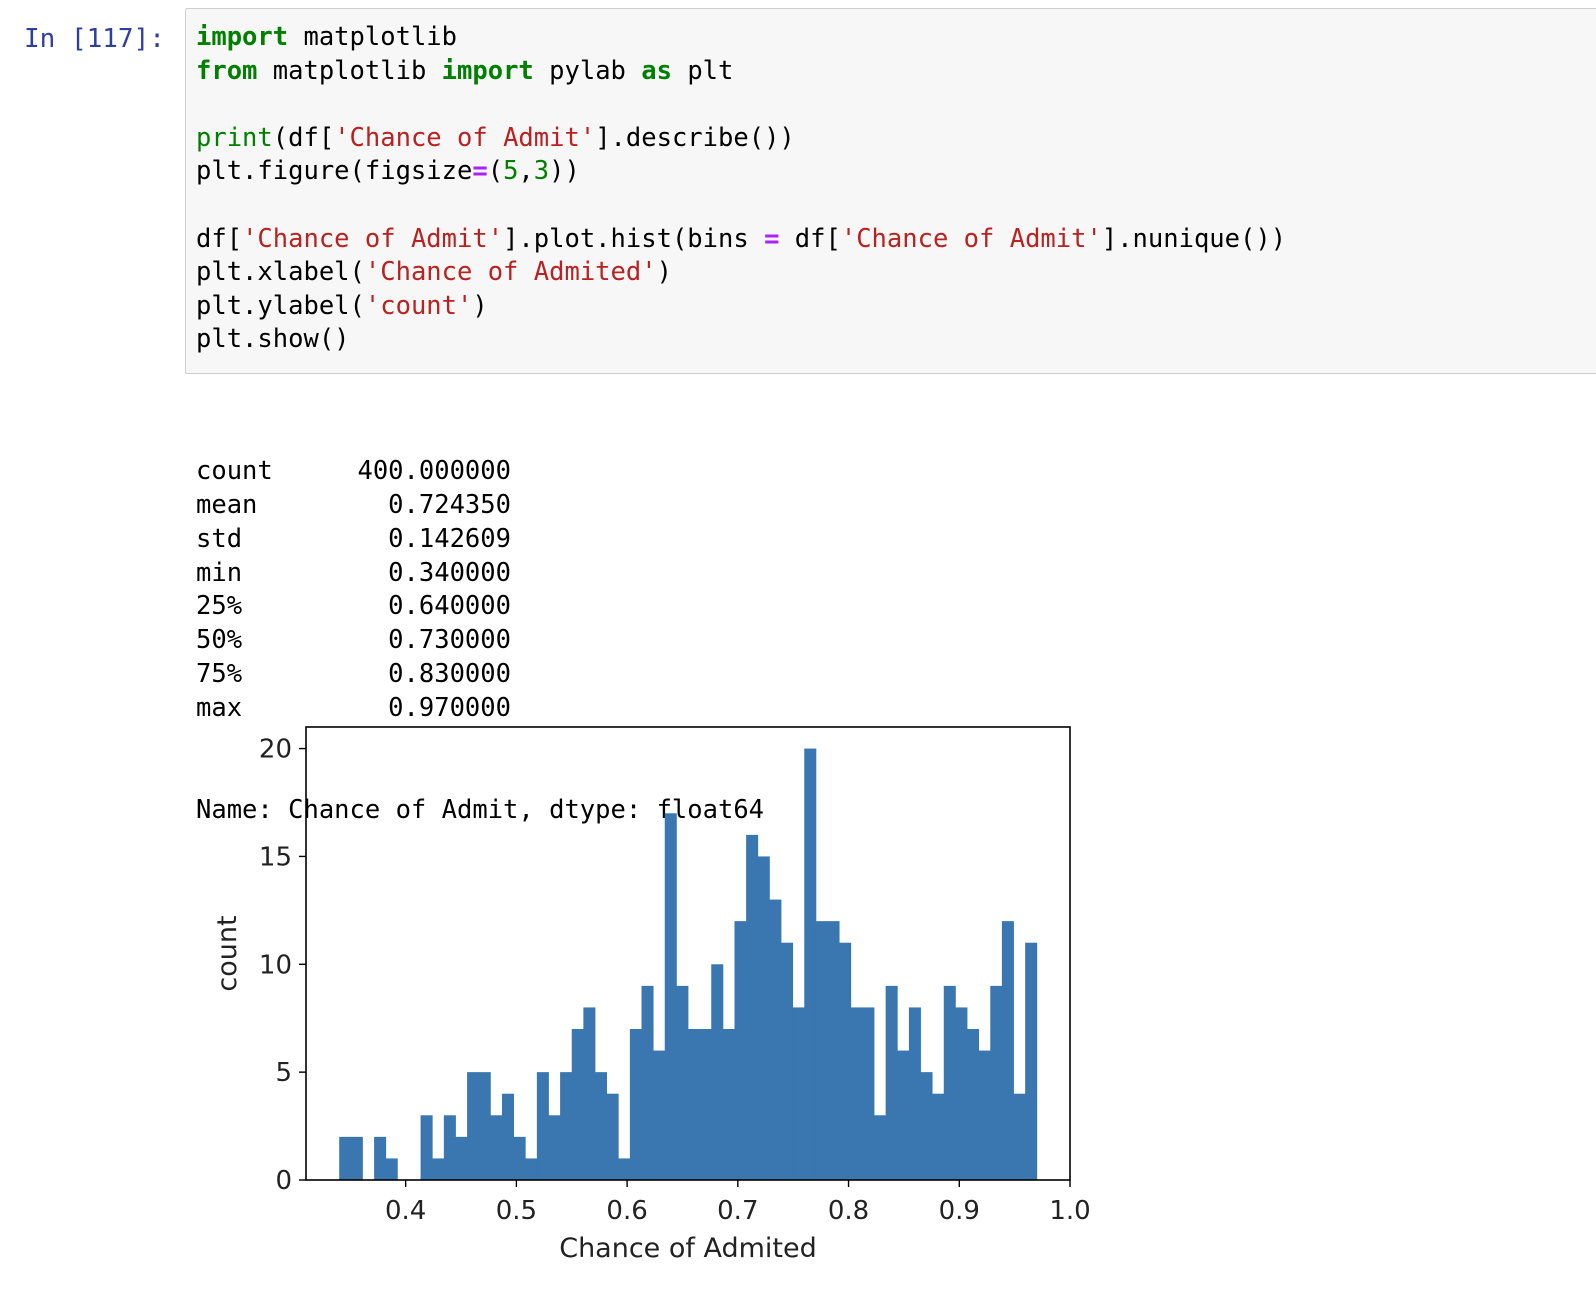  Describe the element at coordinates (449, 504) in the screenshot. I see `describe-stat-value: 0.724350` at that location.